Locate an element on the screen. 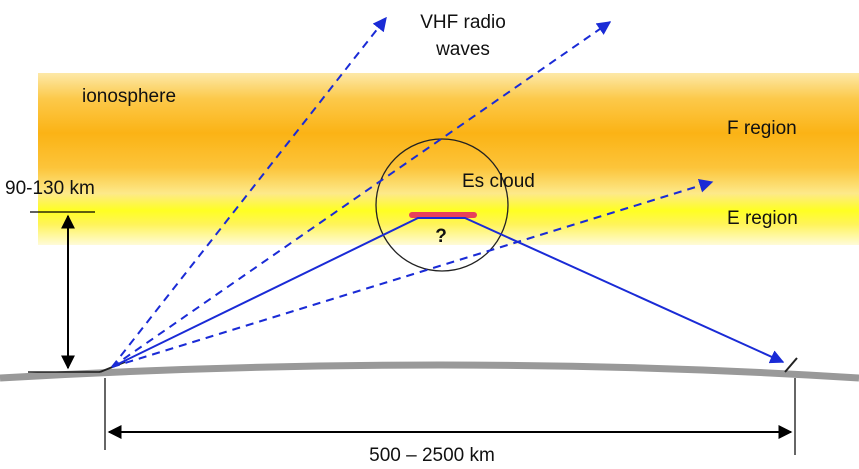  label: Es cloud is located at coordinates (498, 181).